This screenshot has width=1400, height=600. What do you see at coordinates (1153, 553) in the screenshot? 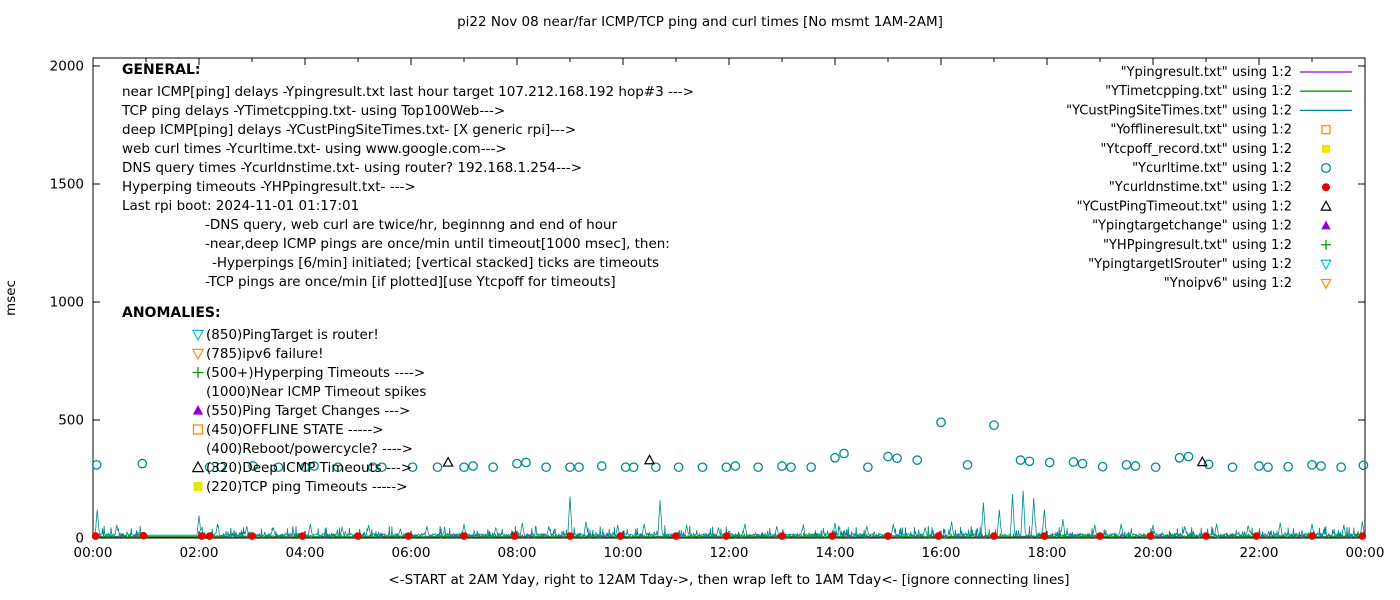
I see `x-tick-label: 20:00` at bounding box center [1153, 553].